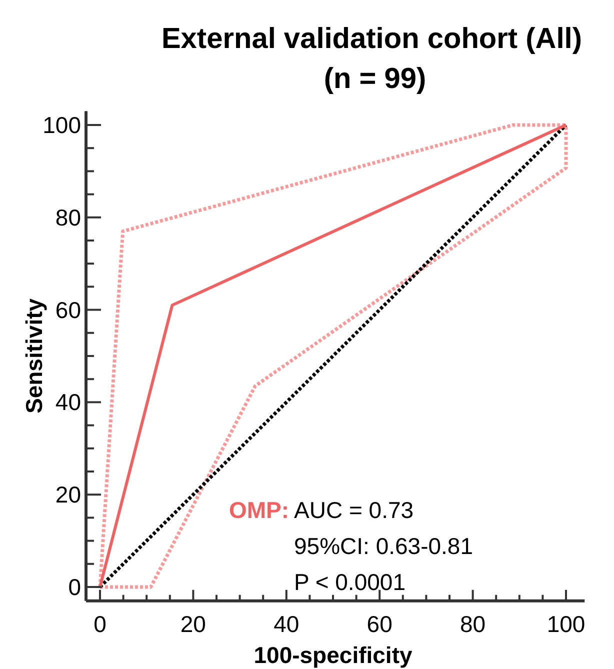  I want to click on chart-title: External validation cohort (All), so click(371, 39).